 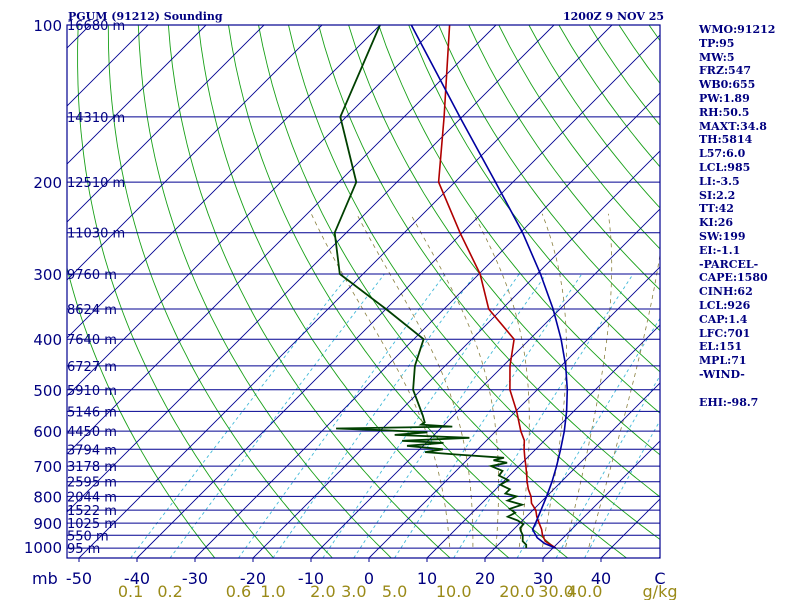 I want to click on temperature-trace, so click(x=497, y=287).